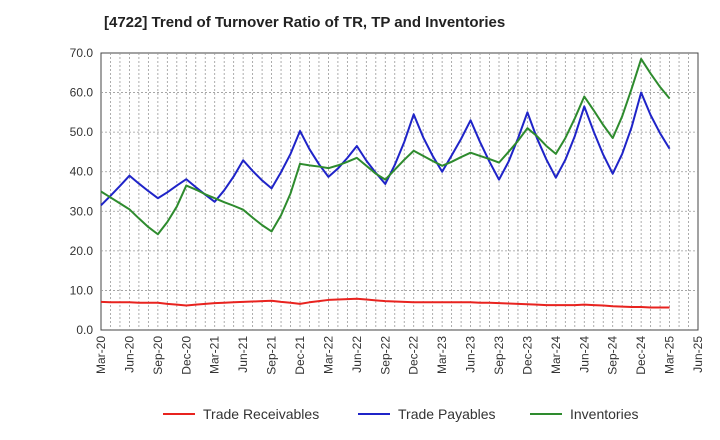 This screenshot has height=440, width=720. Describe the element at coordinates (82, 211) in the screenshot. I see `y-tick-label: 30.0` at that location.